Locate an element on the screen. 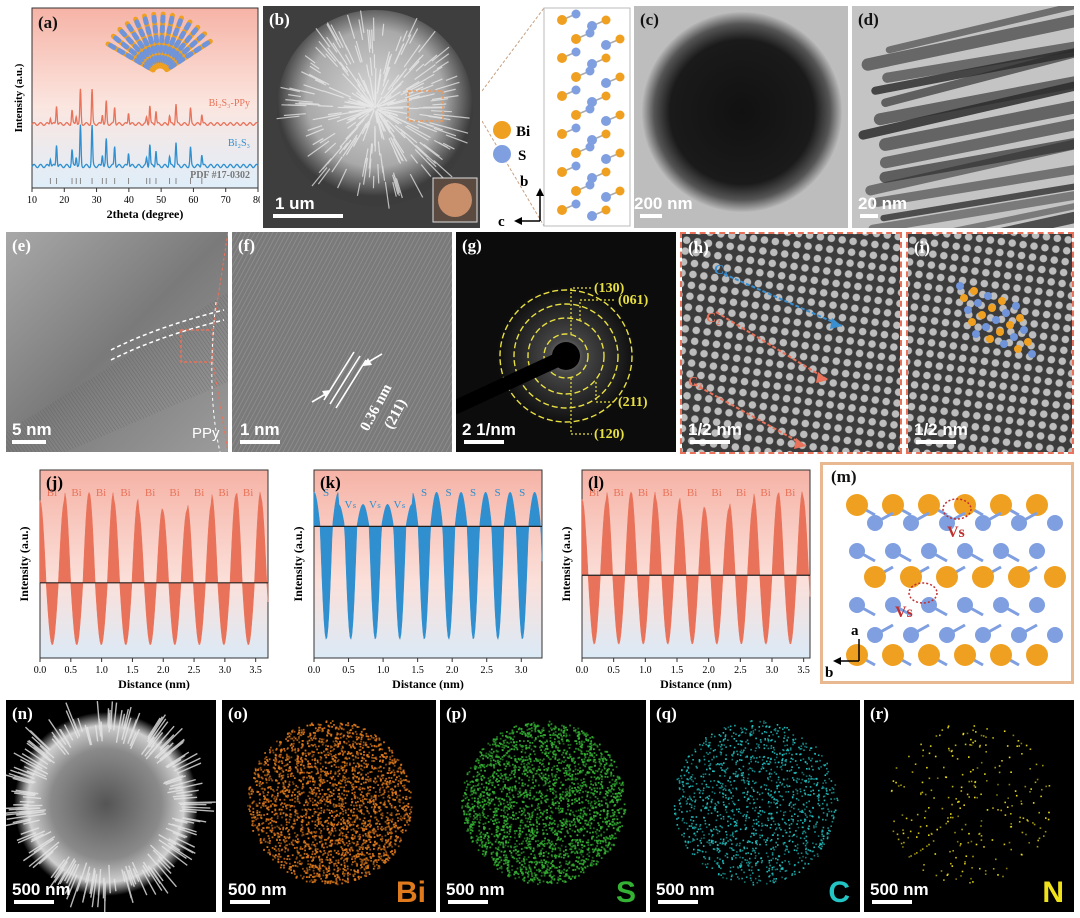 Image resolution: width=1080 pixels, height=918 pixels. ring-label-211: (211) is located at coordinates (633, 402).